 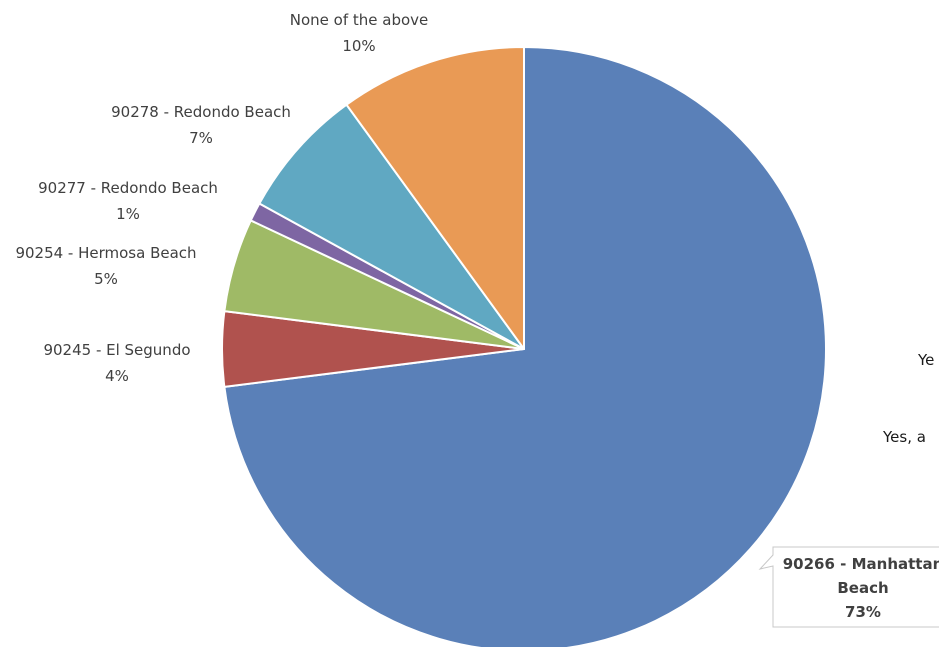 I want to click on pie-slice-90278-redondo-beach, so click(x=391, y=226).